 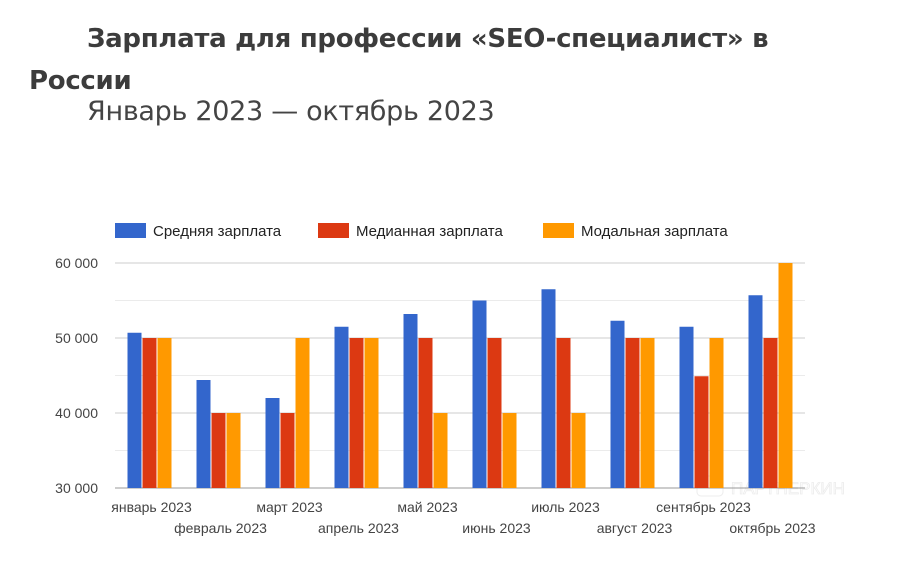 What do you see at coordinates (635, 528) in the screenshot?
I see `x-tick-label: август 2023` at bounding box center [635, 528].